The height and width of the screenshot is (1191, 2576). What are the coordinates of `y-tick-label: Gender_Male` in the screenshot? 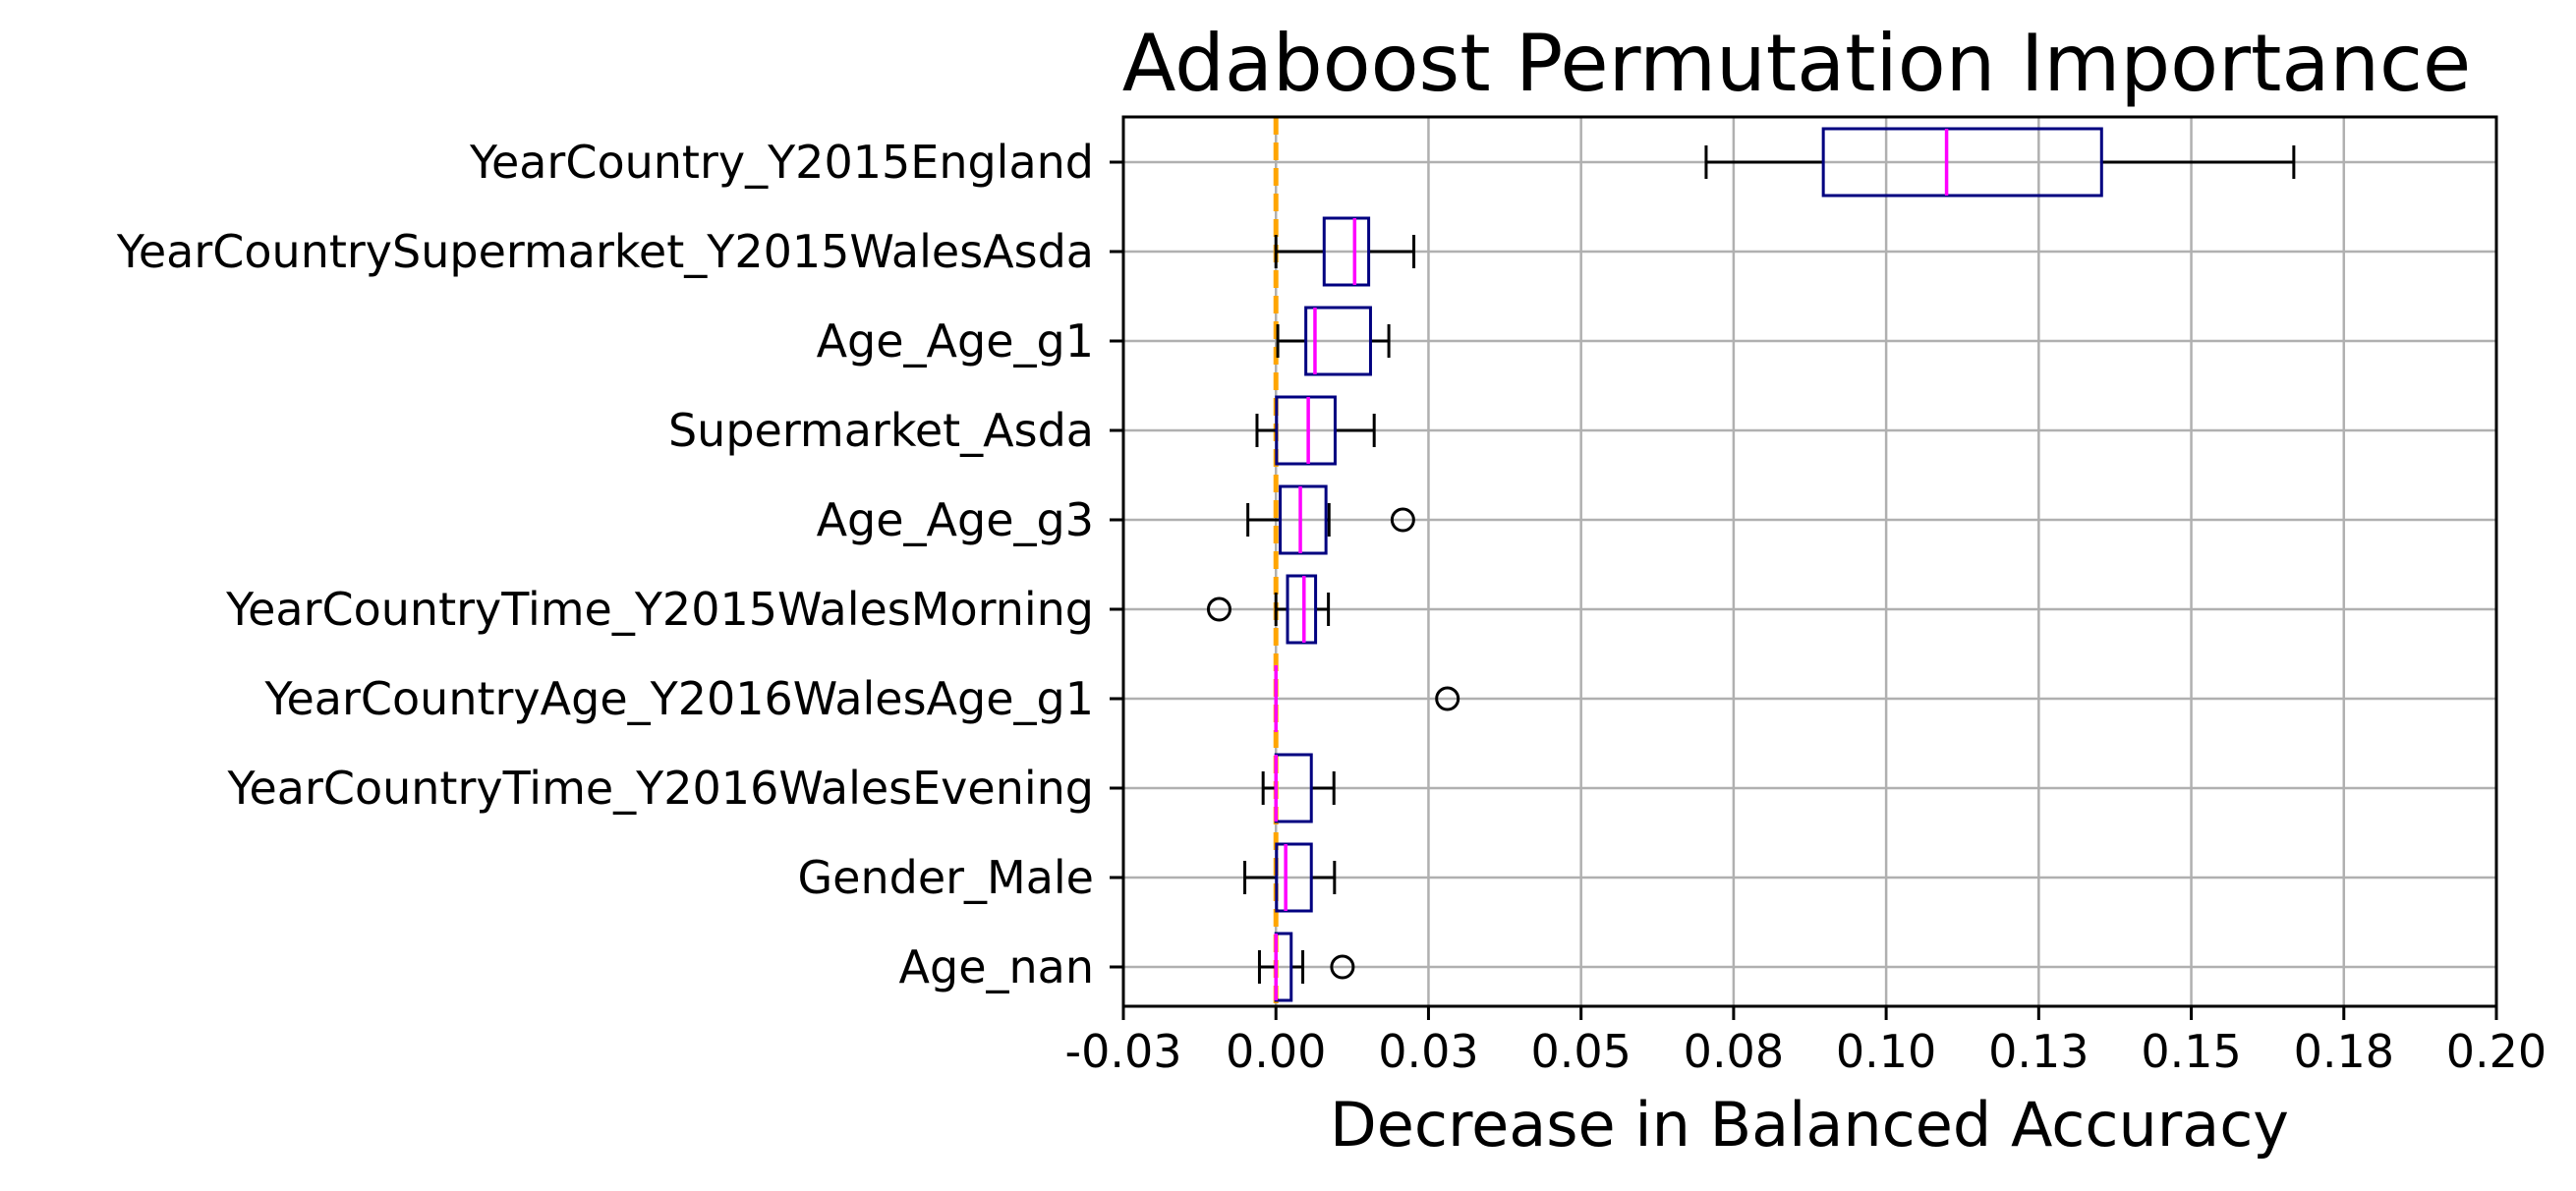 It's located at (946, 877).